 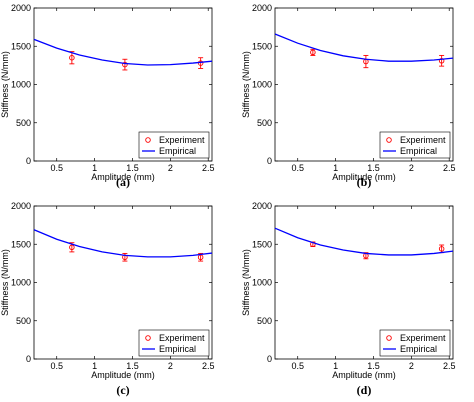 I want to click on panel-caption: (c), so click(x=122, y=390).